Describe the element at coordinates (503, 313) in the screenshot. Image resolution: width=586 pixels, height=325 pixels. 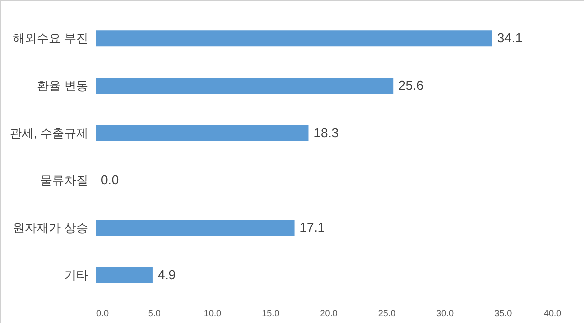
I see `x-tick-label: 35.0` at that location.